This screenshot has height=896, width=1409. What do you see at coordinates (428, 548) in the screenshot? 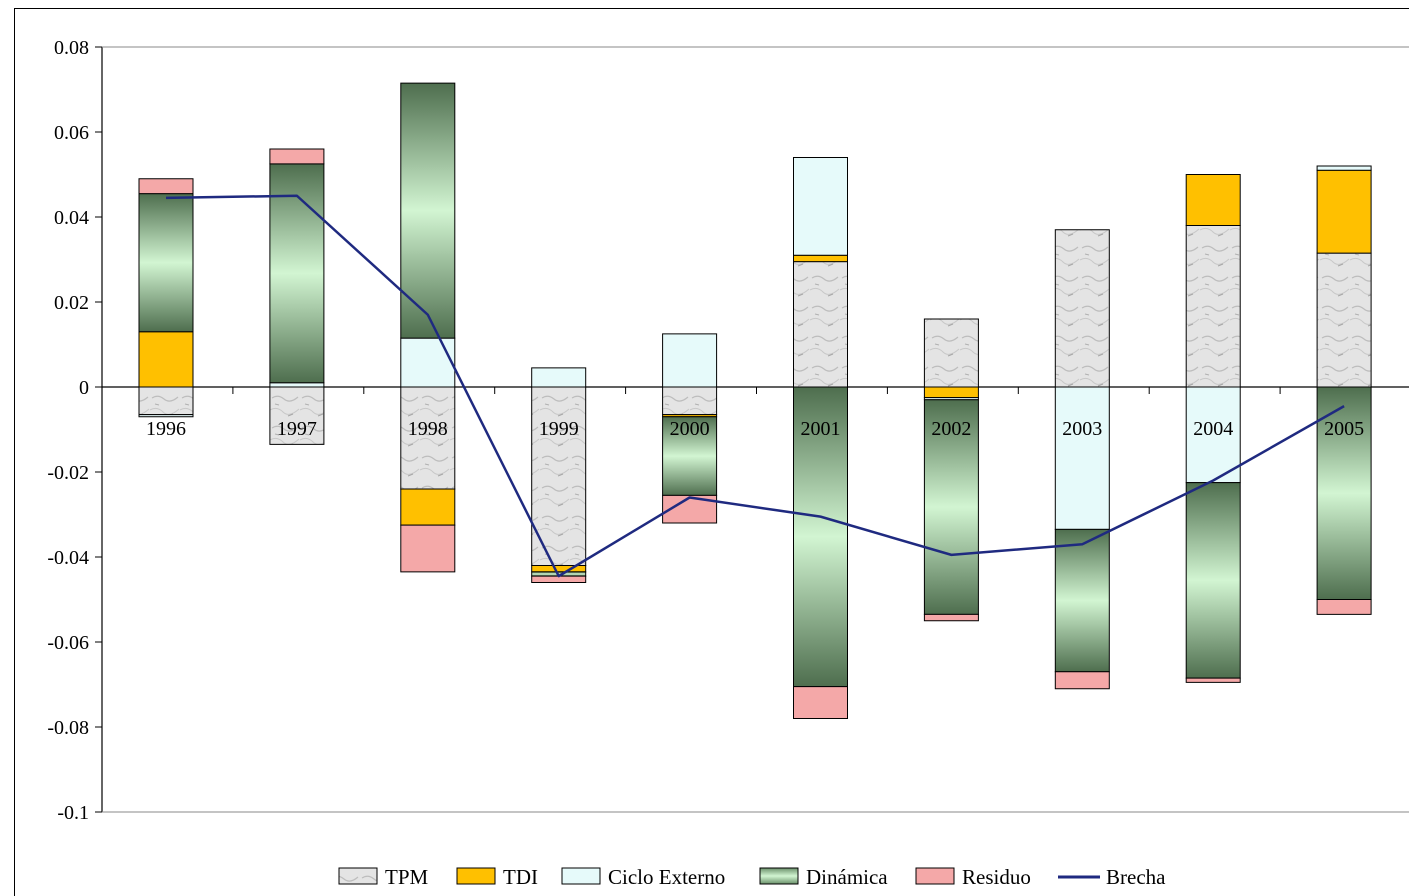
I see `bar-residuo-1998` at bounding box center [428, 548].